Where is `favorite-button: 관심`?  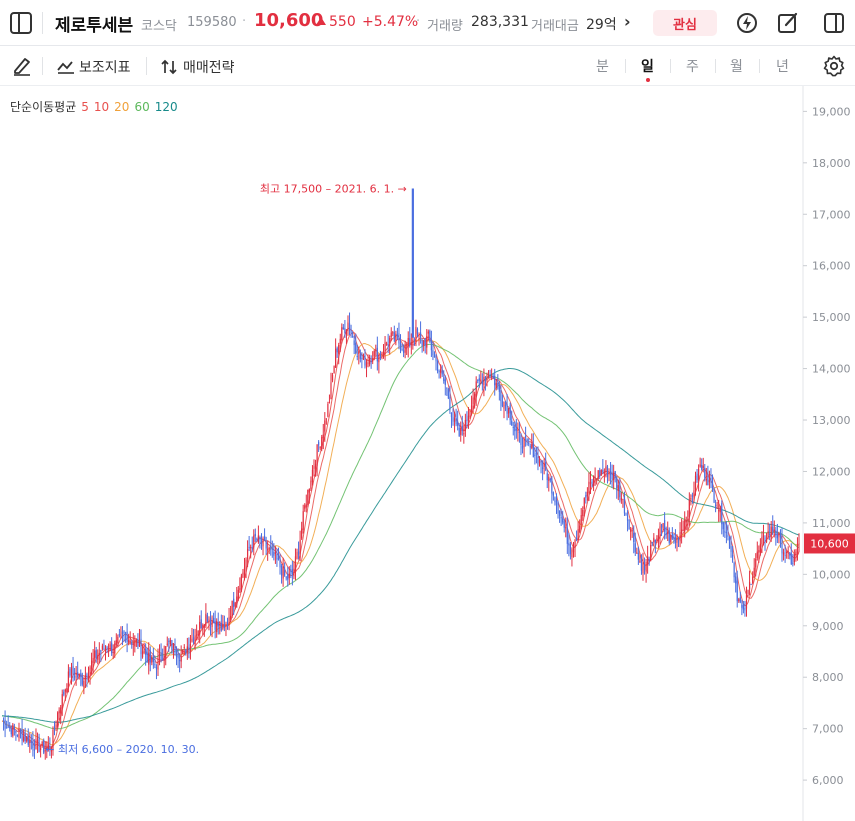 favorite-button: 관심 is located at coordinates (685, 23).